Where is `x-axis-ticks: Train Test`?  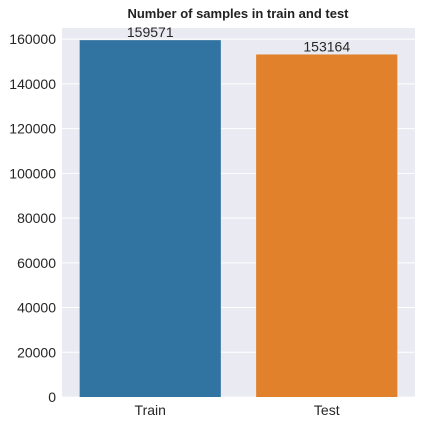
x-axis-ticks: Train Test is located at coordinates (237, 410).